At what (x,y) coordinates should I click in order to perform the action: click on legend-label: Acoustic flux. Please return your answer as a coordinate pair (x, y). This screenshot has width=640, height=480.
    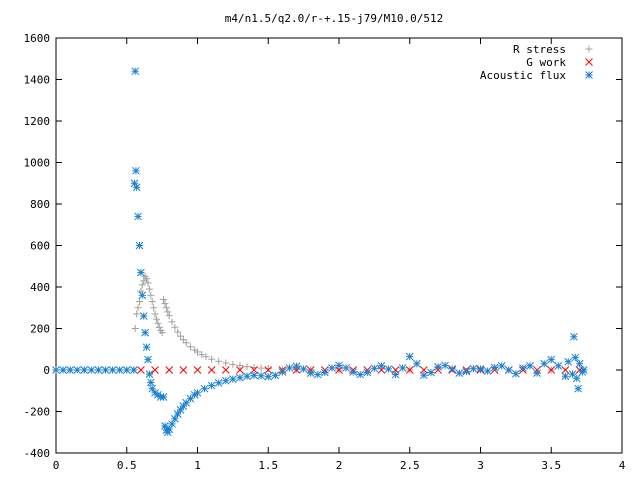
    Looking at the image, I should click on (523, 75).